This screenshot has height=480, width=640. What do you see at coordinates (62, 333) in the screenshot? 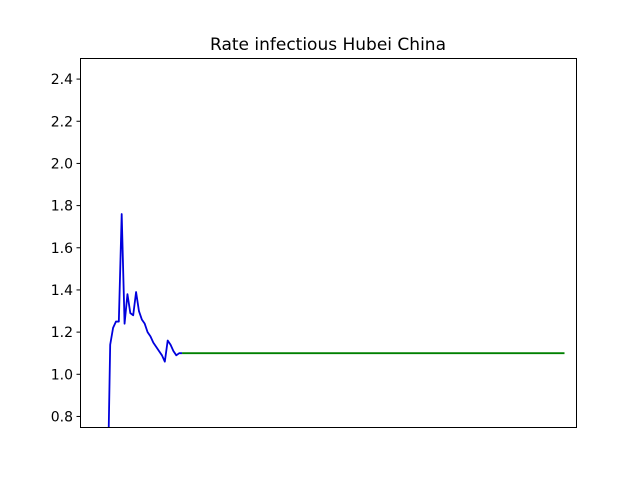
I see `y-tick-label: 1.2` at bounding box center [62, 333].